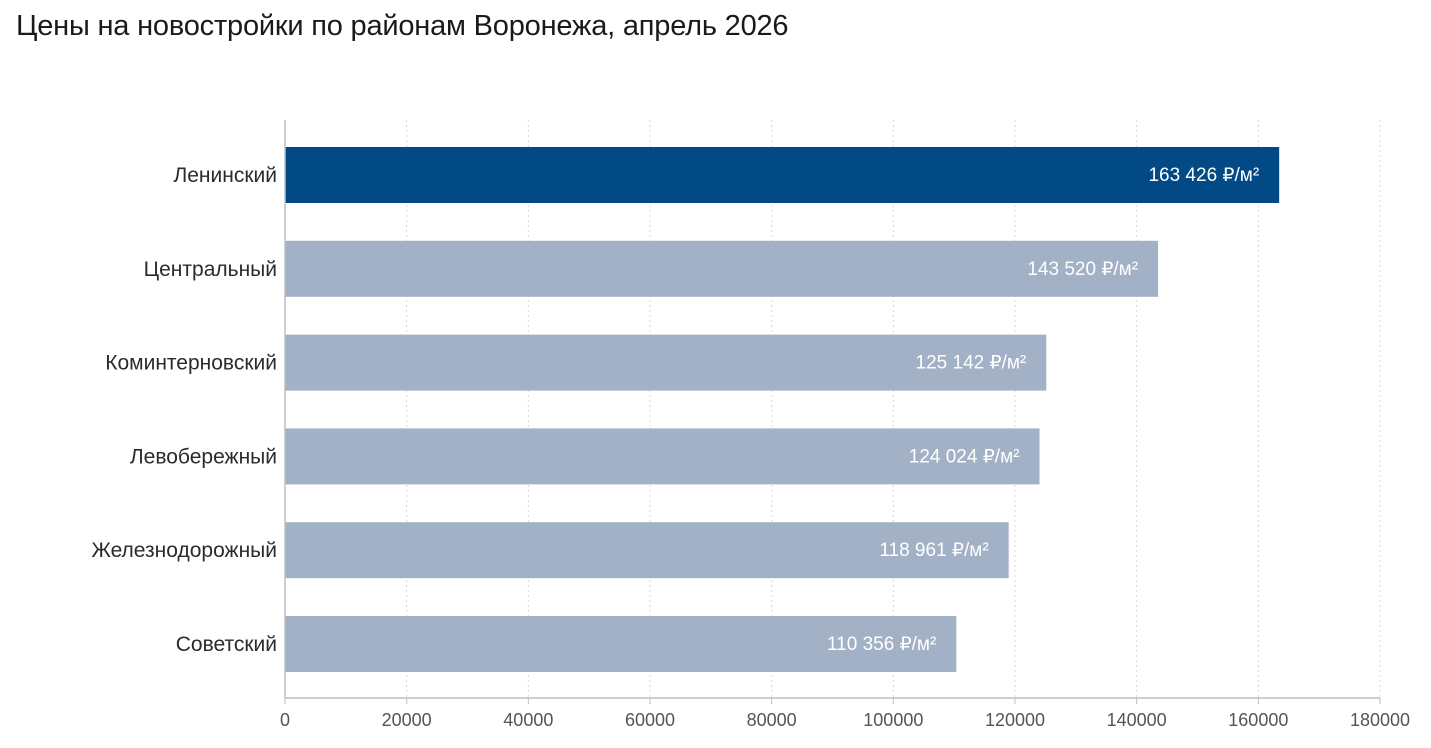  Describe the element at coordinates (407, 720) in the screenshot. I see `x-tick-label: 20000` at that location.